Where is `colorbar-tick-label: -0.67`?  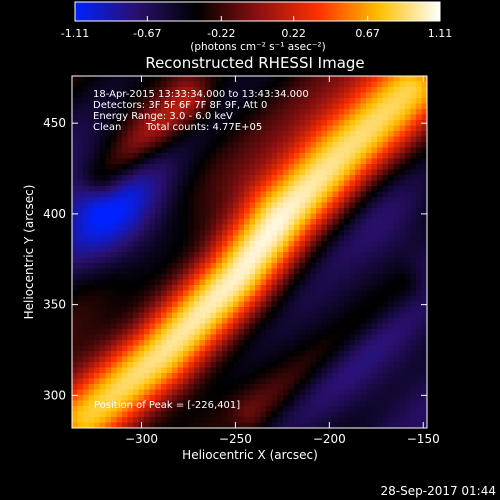
colorbar-tick-label: -0.67 is located at coordinates (147, 33).